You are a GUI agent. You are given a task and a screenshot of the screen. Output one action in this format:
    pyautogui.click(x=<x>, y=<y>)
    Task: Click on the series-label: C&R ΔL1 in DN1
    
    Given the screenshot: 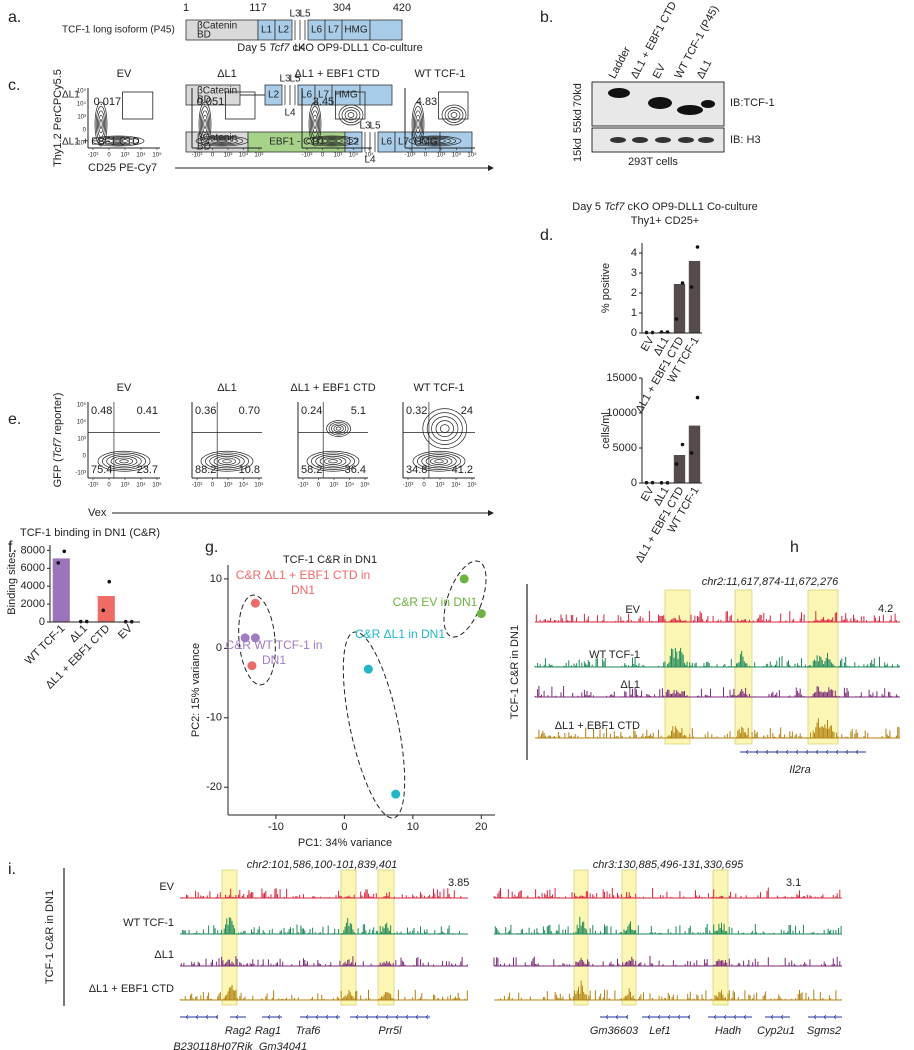 What is the action you would take?
    pyautogui.click(x=400, y=634)
    